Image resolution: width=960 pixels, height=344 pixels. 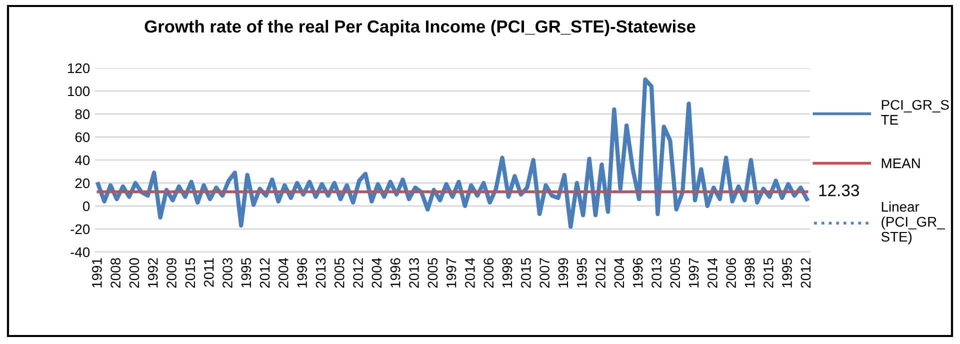 I want to click on y-tick-label: -40, so click(x=80, y=252).